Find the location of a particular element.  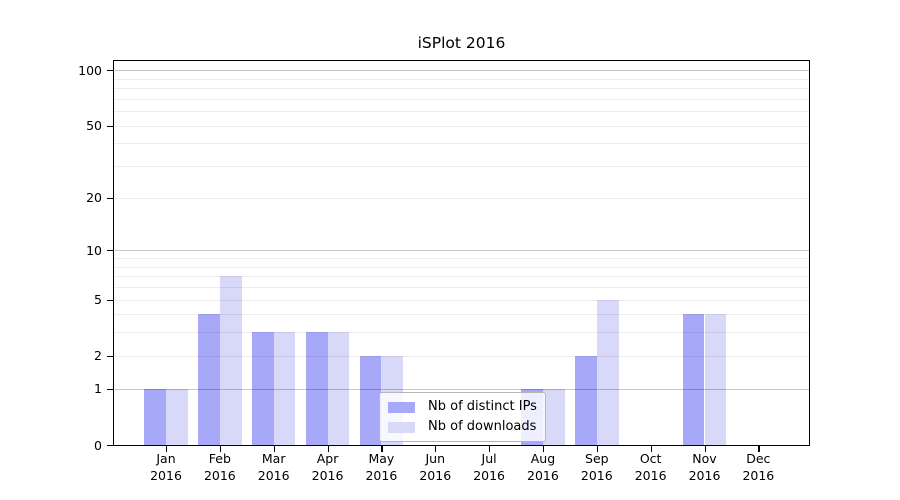

x-axis-tick-label: Jul 2016 is located at coordinates (489, 467).